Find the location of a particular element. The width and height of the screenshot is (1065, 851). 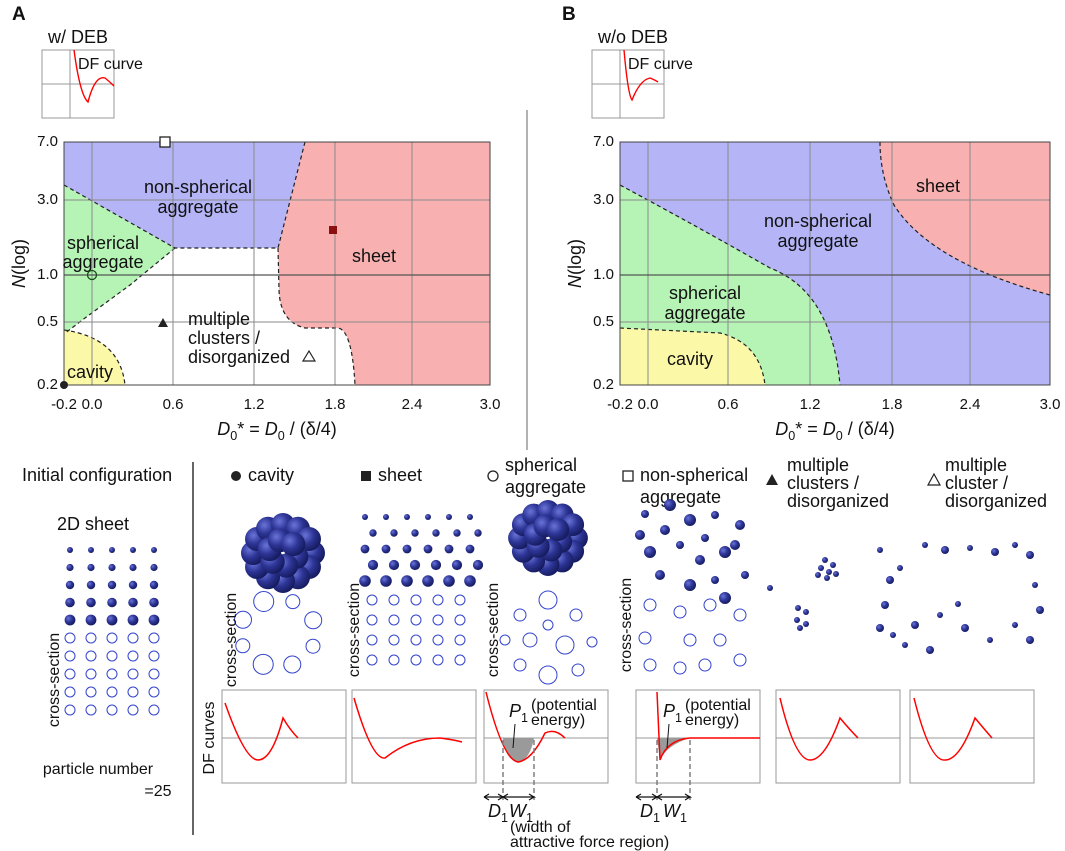

label: cavity is located at coordinates (90, 372).